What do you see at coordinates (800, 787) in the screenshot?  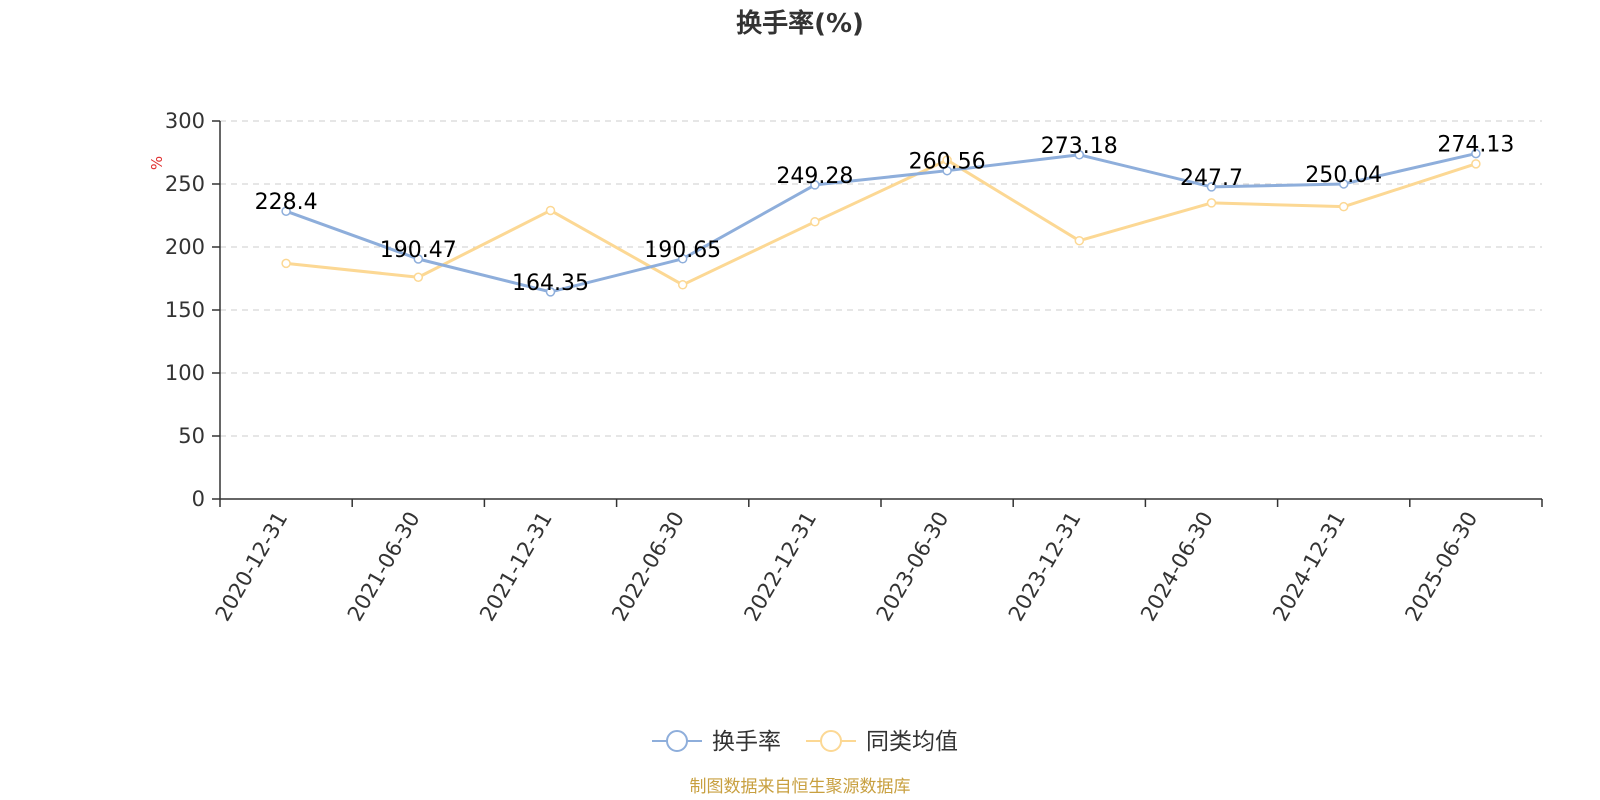 I see `source-note: 制图数据来自恒生聚源数据库` at bounding box center [800, 787].